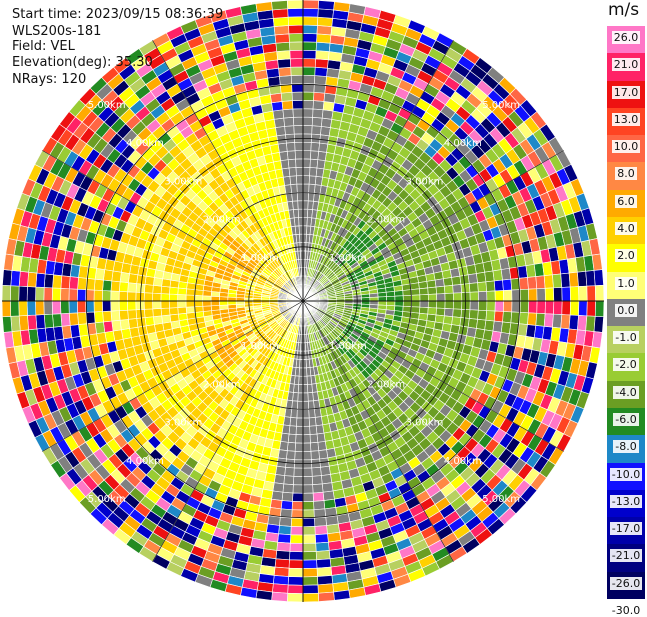  I want to click on range-label: 5.00km, so click(501, 499).